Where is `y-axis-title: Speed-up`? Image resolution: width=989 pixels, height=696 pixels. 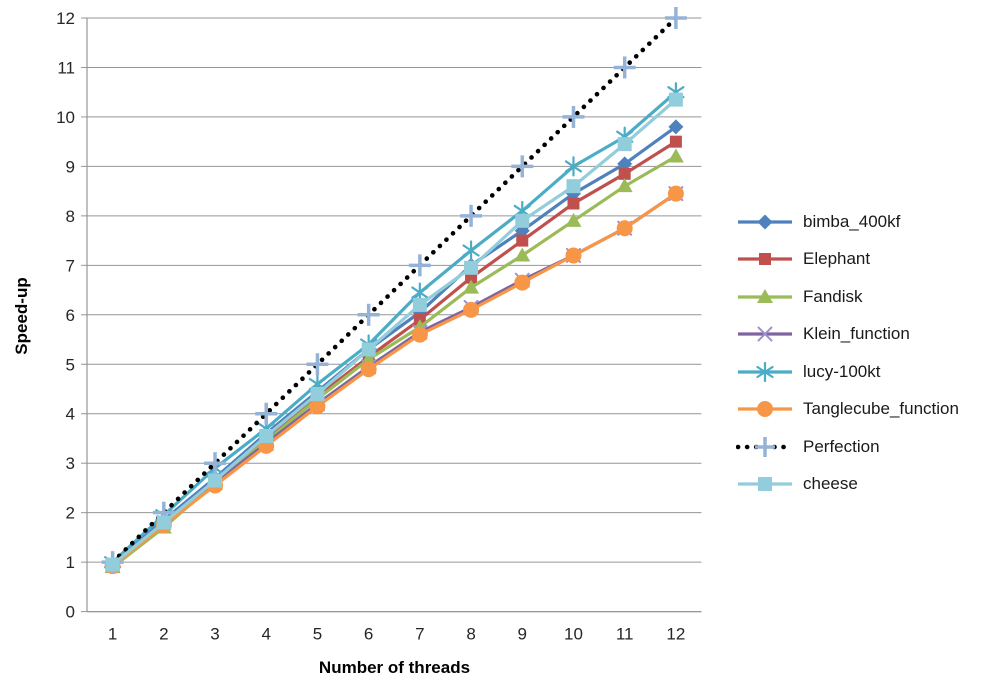 y-axis-title: Speed-up is located at coordinates (21, 316).